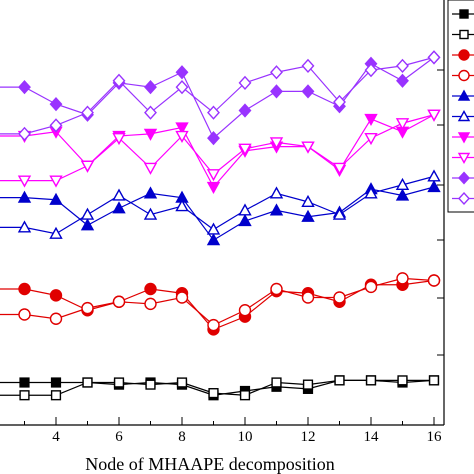  What do you see at coordinates (119, 437) in the screenshot?
I see `x-tick-label: 6` at bounding box center [119, 437].